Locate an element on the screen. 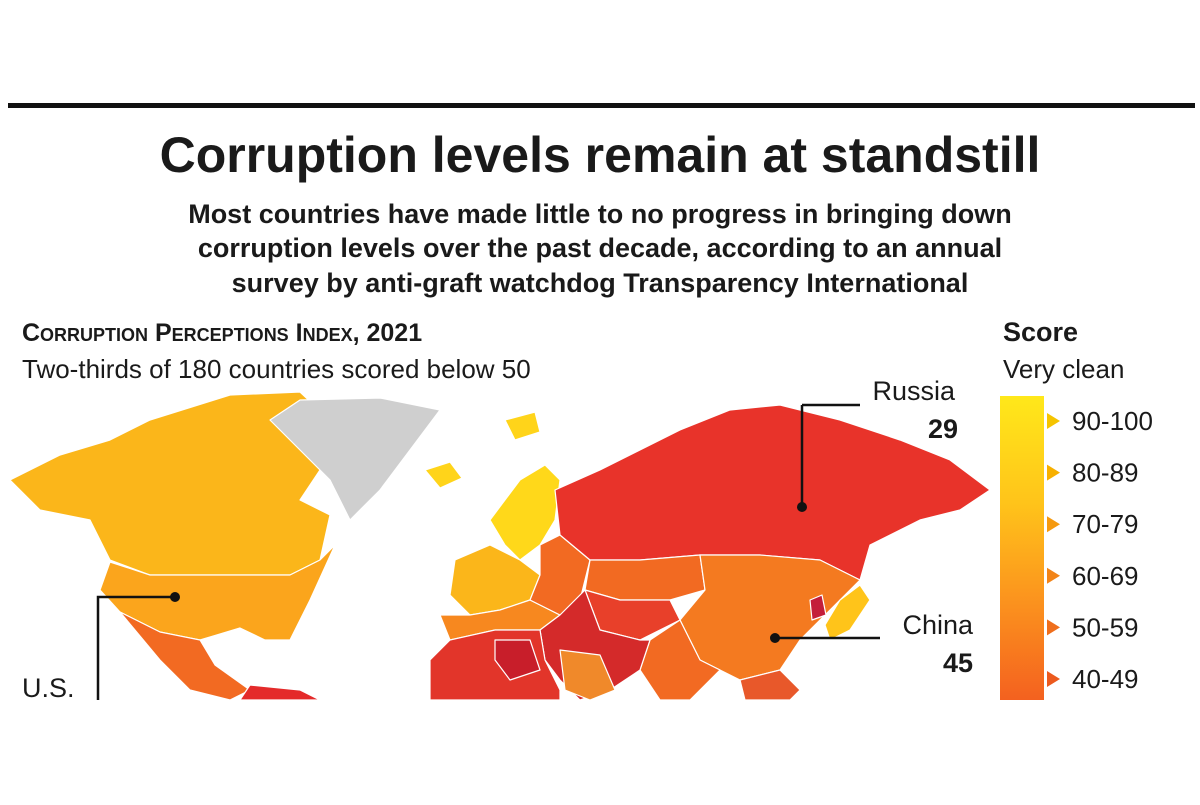 This screenshot has width=1200, height=805. callout-score: 45 is located at coordinates (958, 663).